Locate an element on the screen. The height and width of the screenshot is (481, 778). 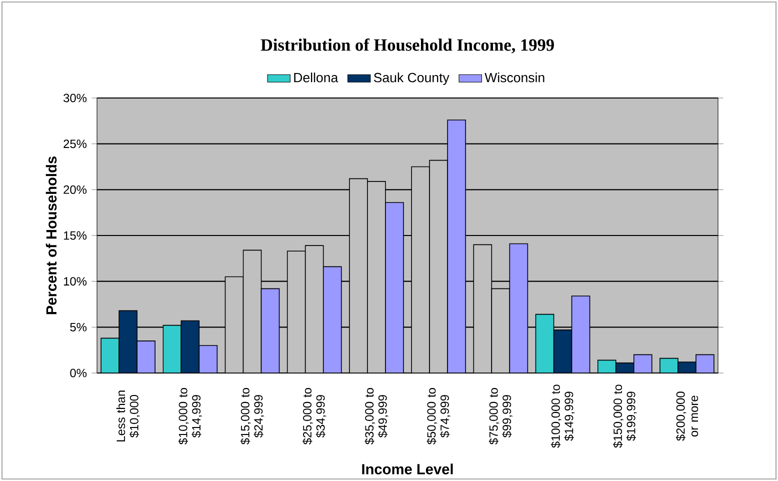
x-tick-label: $25,000 to $34,999 is located at coordinates (314, 416).